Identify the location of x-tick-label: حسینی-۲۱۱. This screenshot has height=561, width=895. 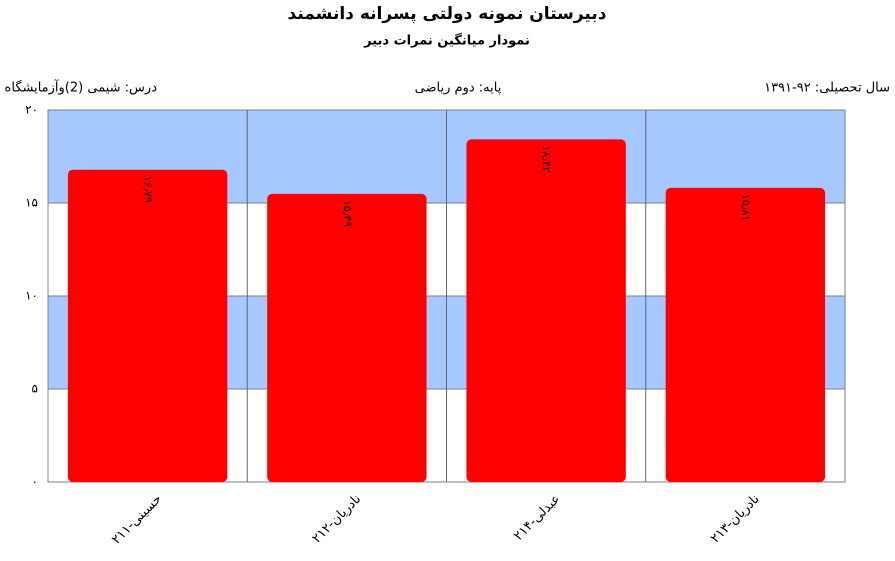
(137, 520).